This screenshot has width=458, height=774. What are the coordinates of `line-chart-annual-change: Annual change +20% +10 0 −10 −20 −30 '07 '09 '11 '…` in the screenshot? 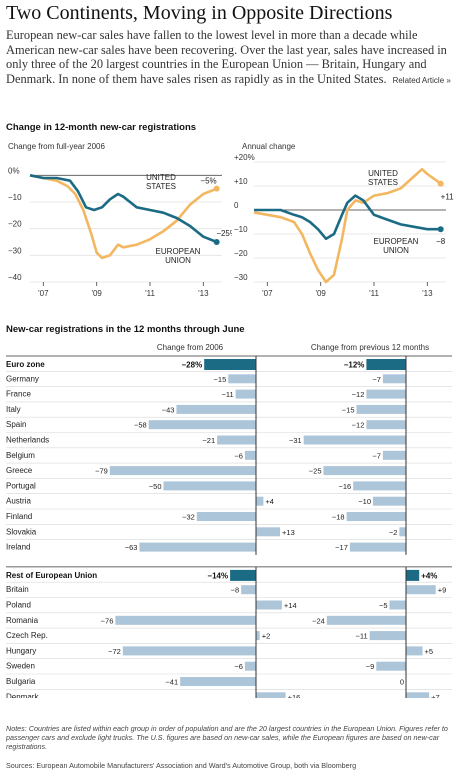 It's located at (344, 220).